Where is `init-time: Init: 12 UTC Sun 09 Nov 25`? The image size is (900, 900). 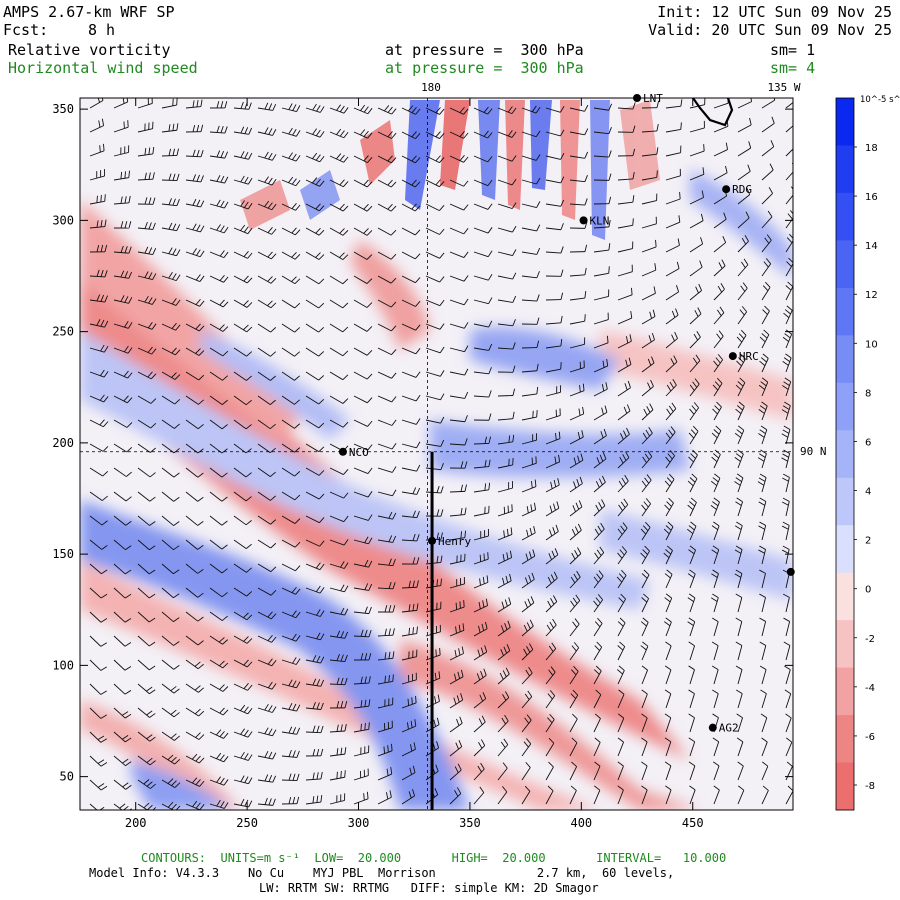 init-time: Init: 12 UTC Sun 09 Nov 25 is located at coordinates (774, 12).